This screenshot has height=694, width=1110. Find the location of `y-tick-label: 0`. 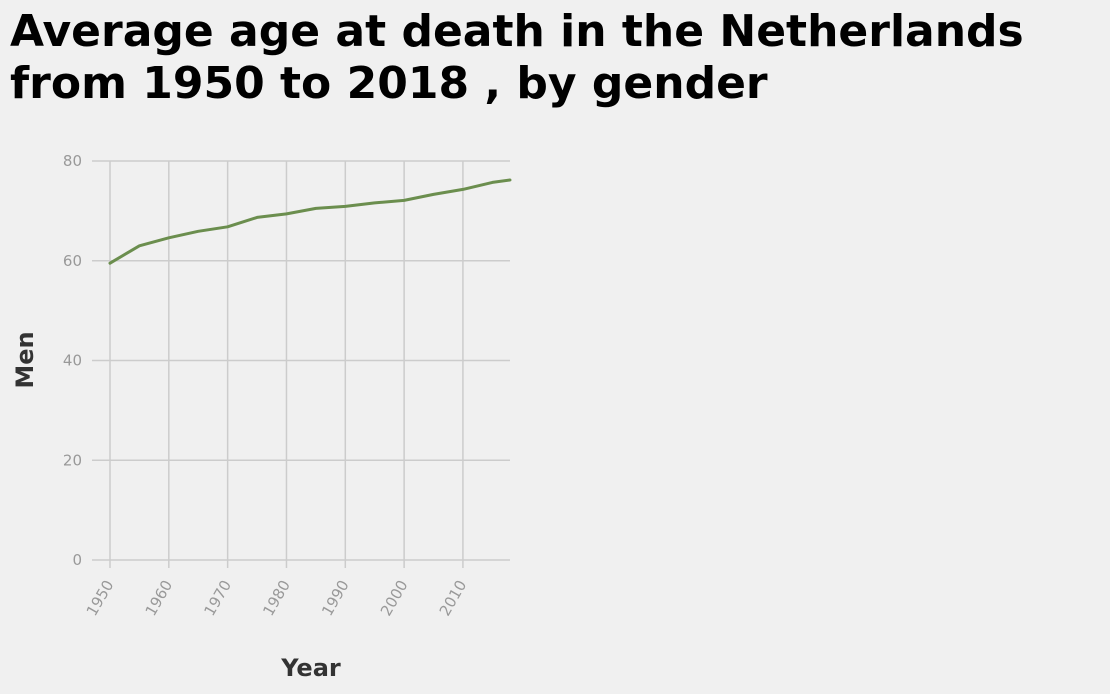

y-tick-label: 0 is located at coordinates (77, 560).